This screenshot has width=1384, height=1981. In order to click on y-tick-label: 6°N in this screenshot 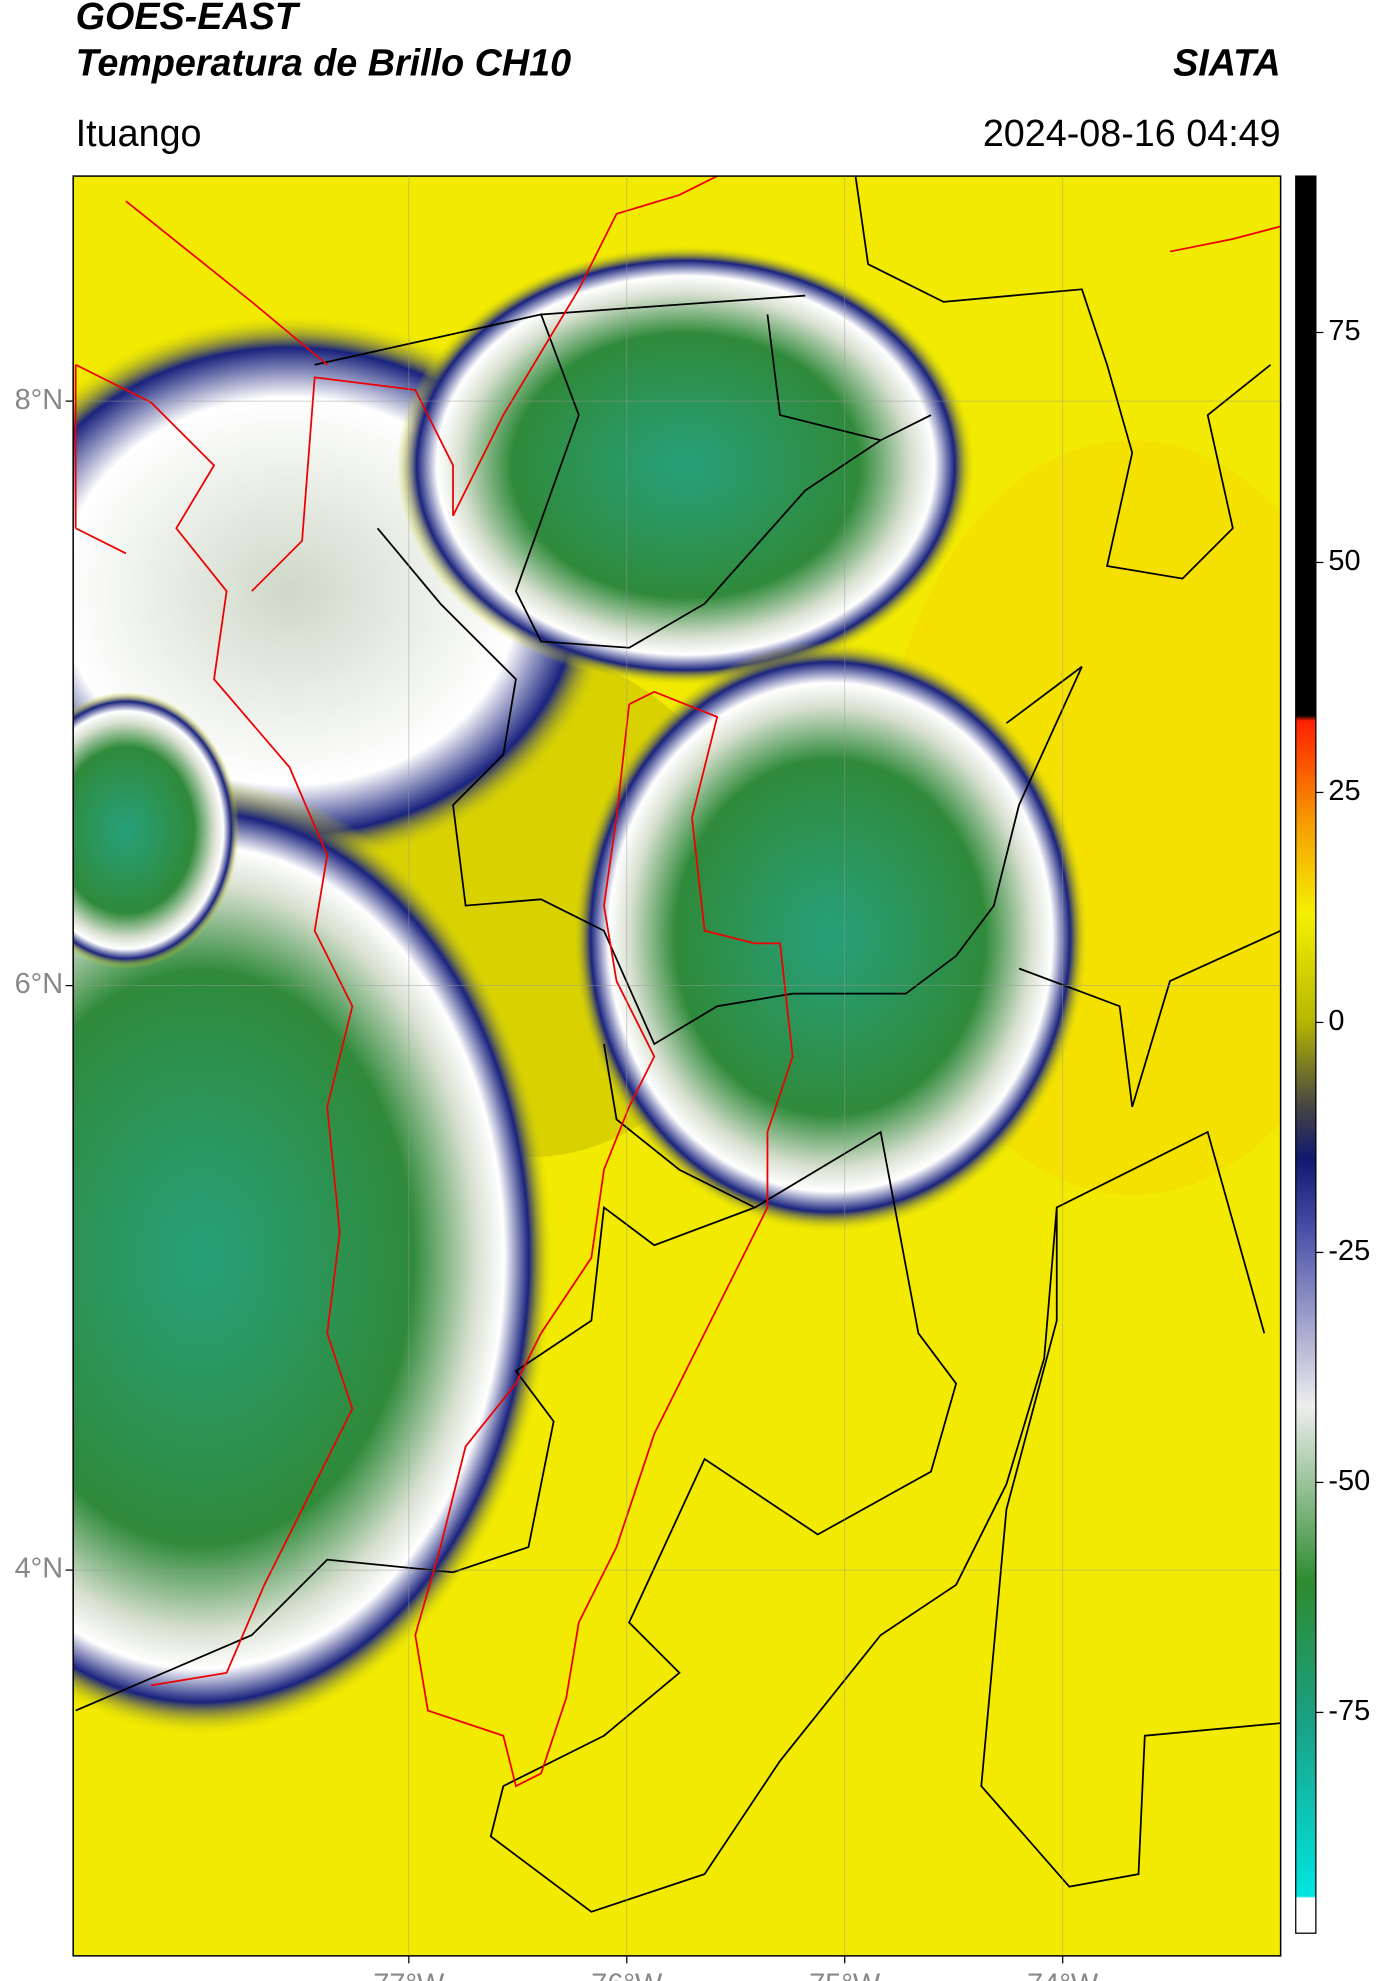, I will do `click(39, 984)`.